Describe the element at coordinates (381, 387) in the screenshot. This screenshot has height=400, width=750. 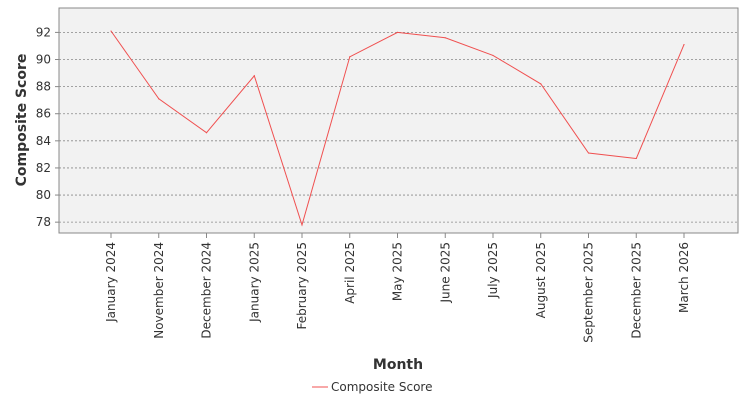
I see `legend-label: Composite Score` at that location.